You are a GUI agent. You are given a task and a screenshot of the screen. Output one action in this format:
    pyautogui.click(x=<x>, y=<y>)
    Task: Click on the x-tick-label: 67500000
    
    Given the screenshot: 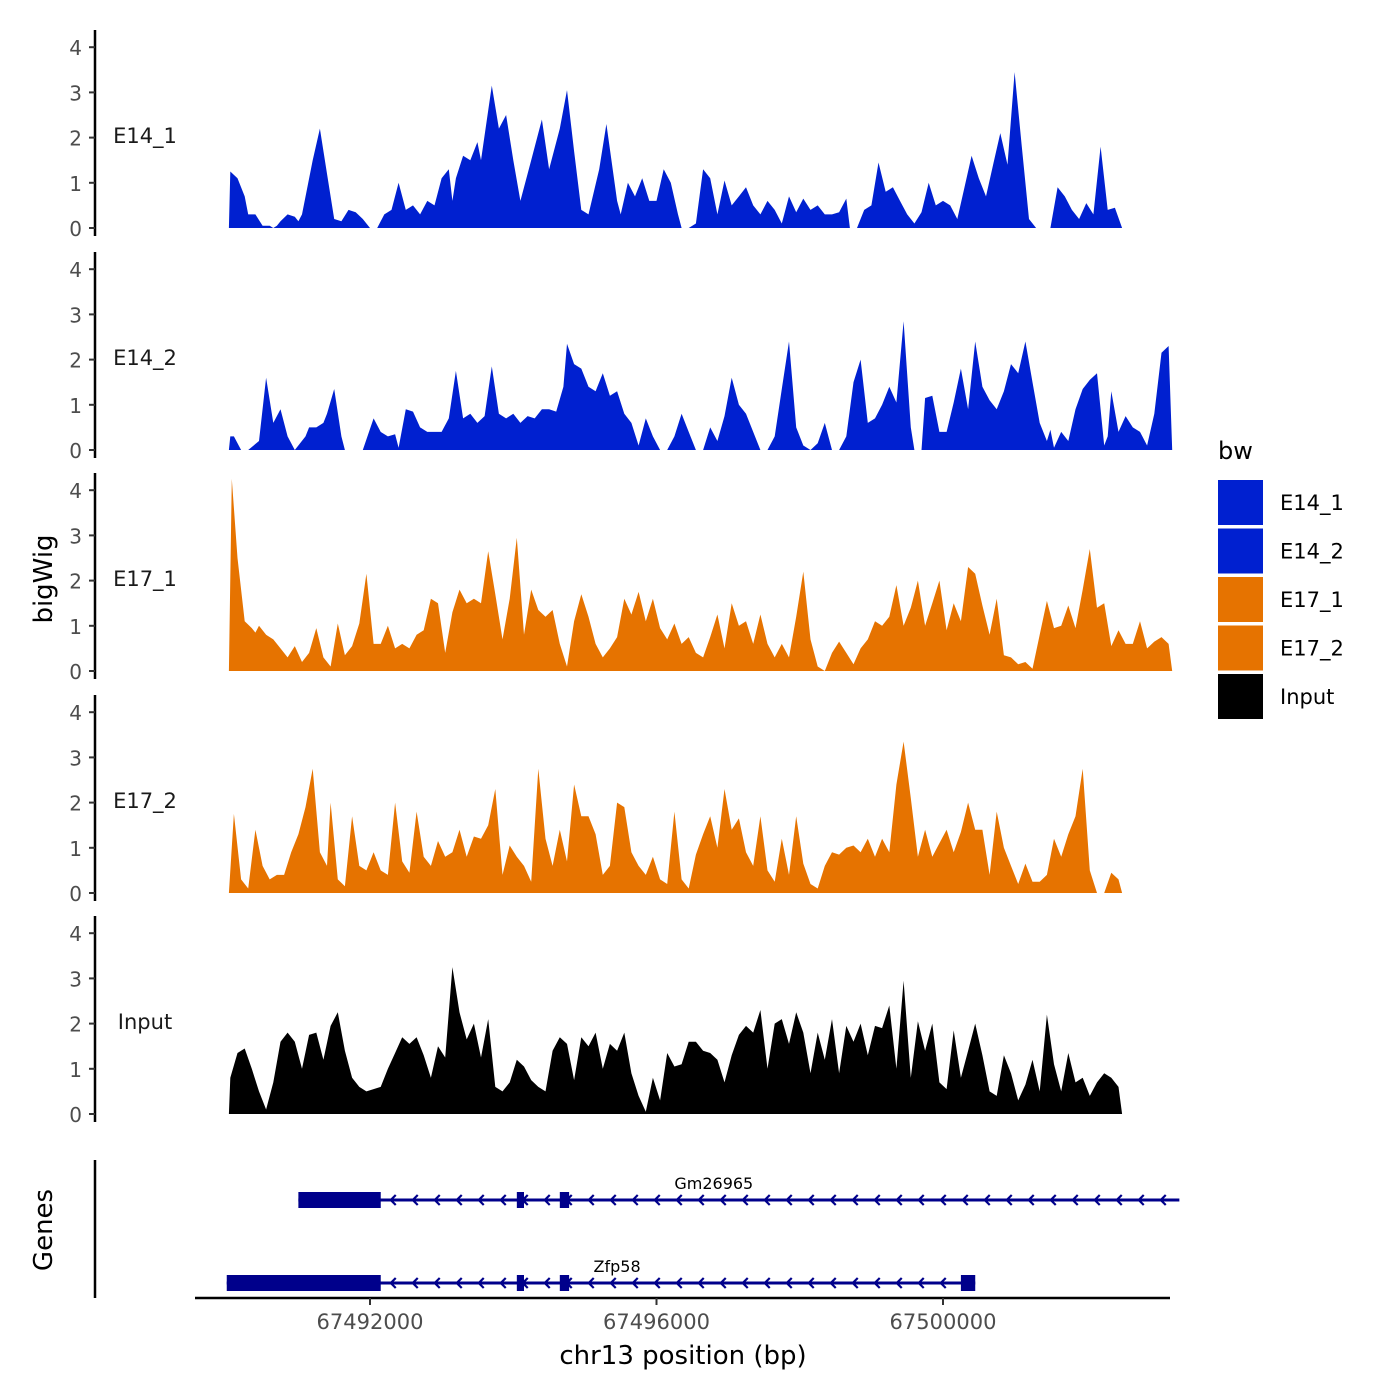 What is the action you would take?
    pyautogui.click(x=943, y=1322)
    